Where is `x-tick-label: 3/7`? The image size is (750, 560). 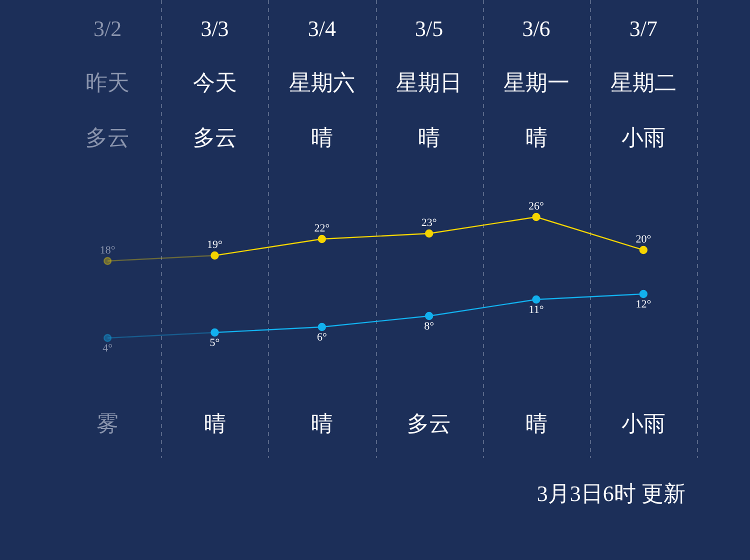
x-tick-label: 3/7 is located at coordinates (643, 28).